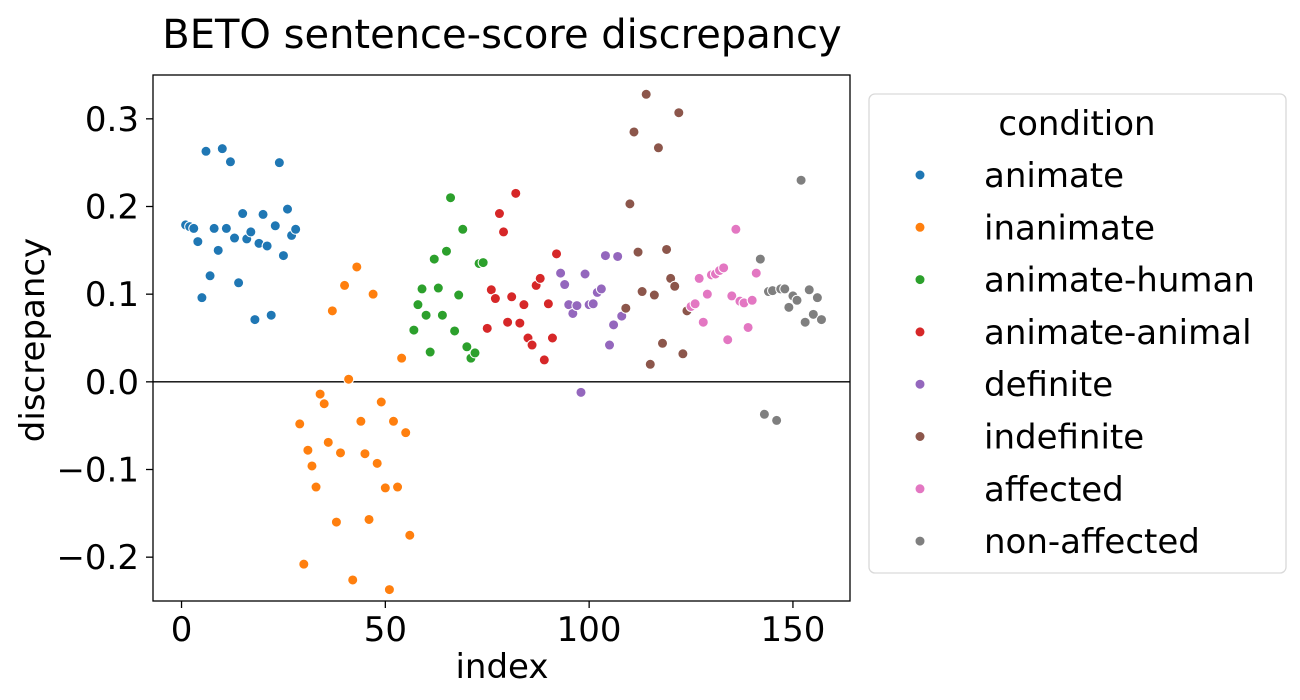  Describe the element at coordinates (97, 558) in the screenshot. I see `y-tick-label: −0.2` at that location.